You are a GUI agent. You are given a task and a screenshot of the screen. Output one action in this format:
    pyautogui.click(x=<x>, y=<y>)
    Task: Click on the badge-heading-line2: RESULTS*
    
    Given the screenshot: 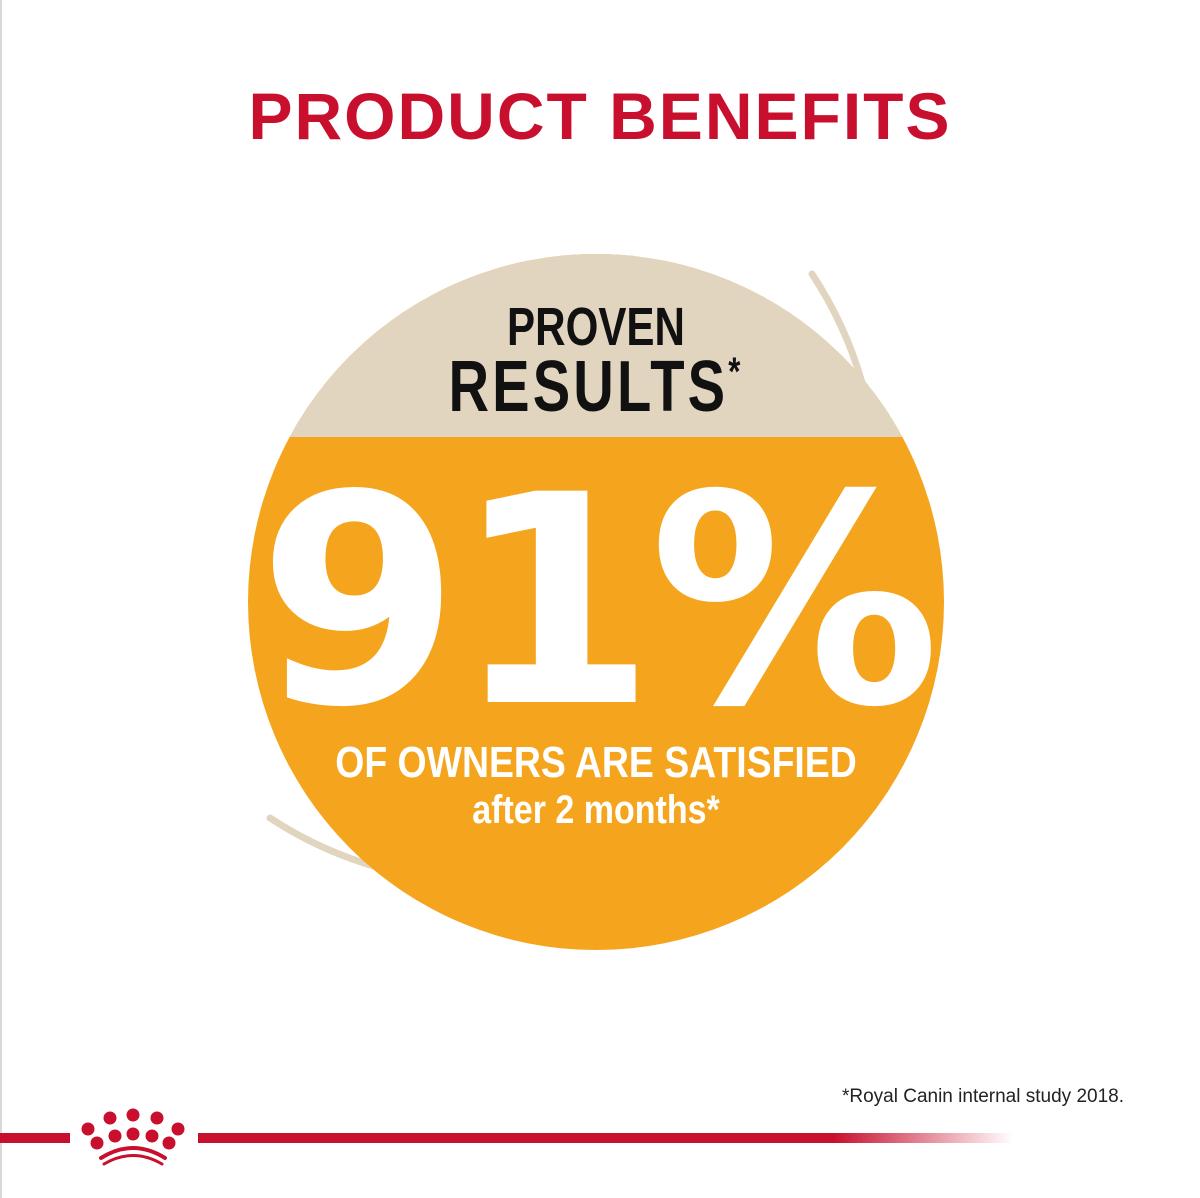 What is the action you would take?
    pyautogui.click(x=596, y=387)
    